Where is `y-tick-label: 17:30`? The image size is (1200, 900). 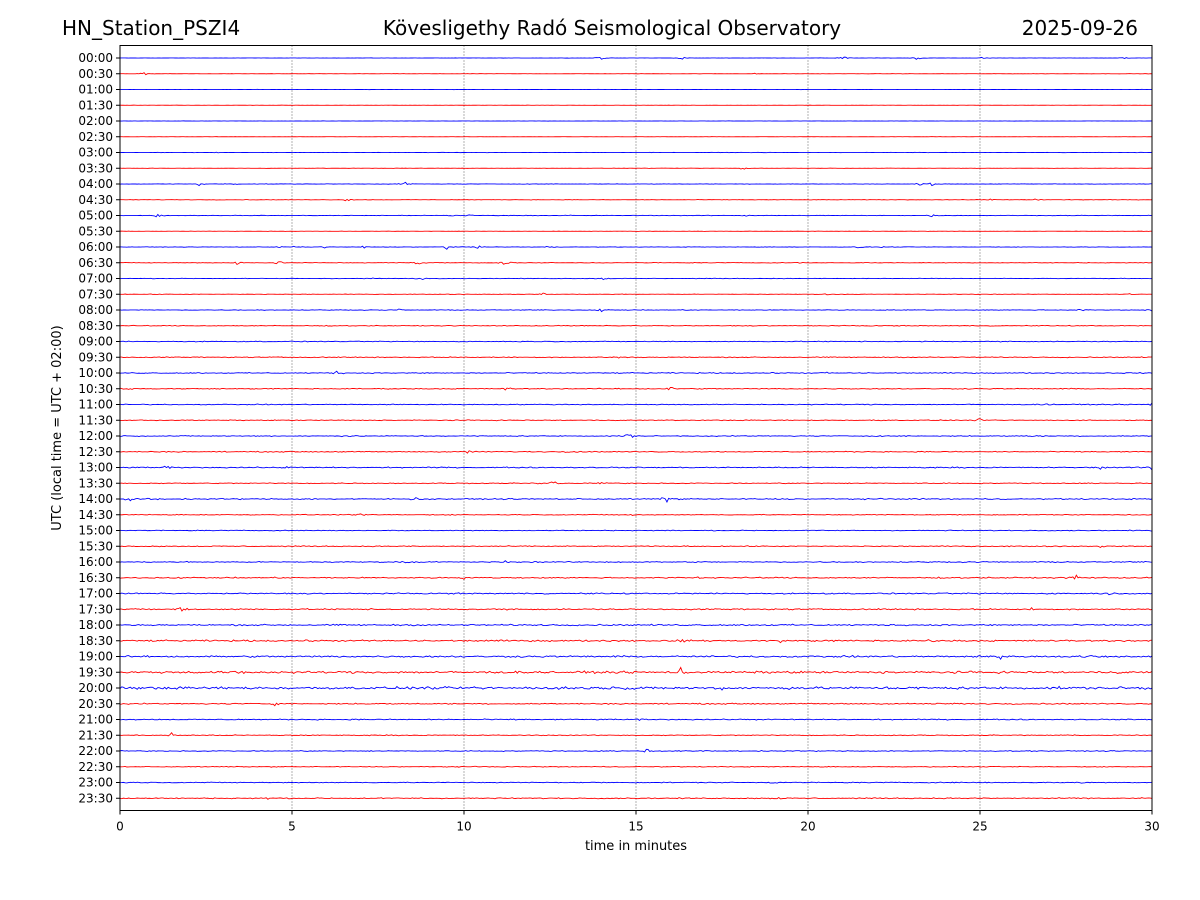 y-tick-label: 17:30 is located at coordinates (95, 609).